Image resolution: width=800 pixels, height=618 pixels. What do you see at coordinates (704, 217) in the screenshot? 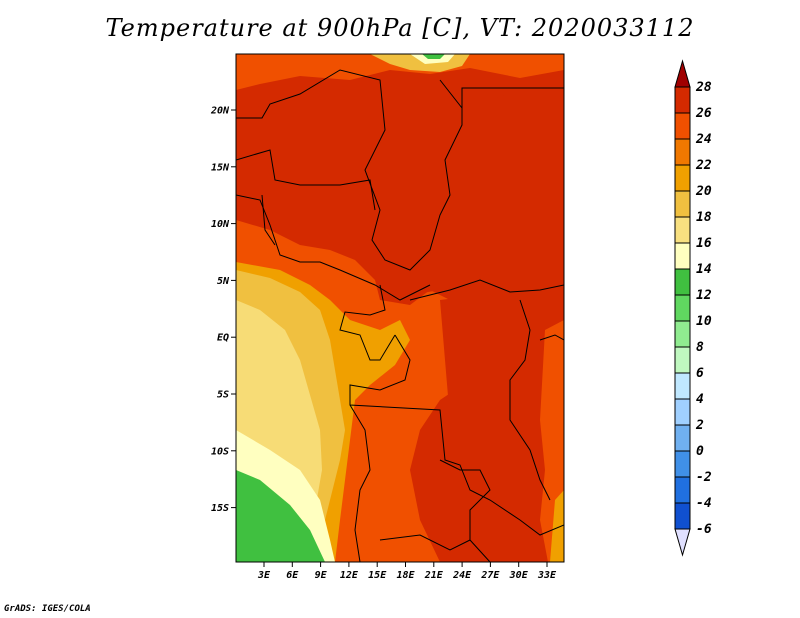
I see `colorbar-label: 18` at bounding box center [704, 217].